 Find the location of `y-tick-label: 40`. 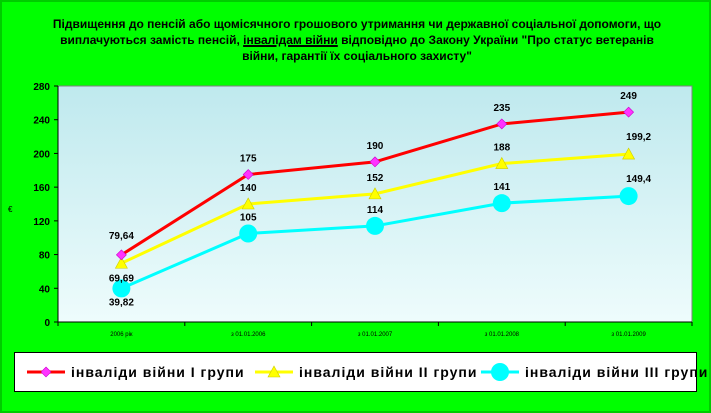

y-tick-label: 40 is located at coordinates (45, 289).